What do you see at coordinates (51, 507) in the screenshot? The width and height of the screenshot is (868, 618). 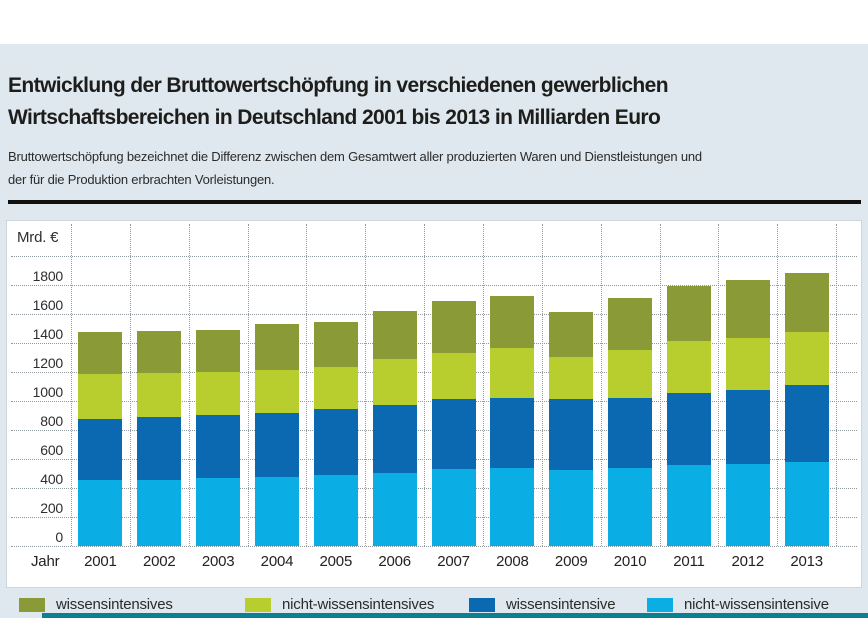 I see `y-tick-label: 200` at bounding box center [51, 507].